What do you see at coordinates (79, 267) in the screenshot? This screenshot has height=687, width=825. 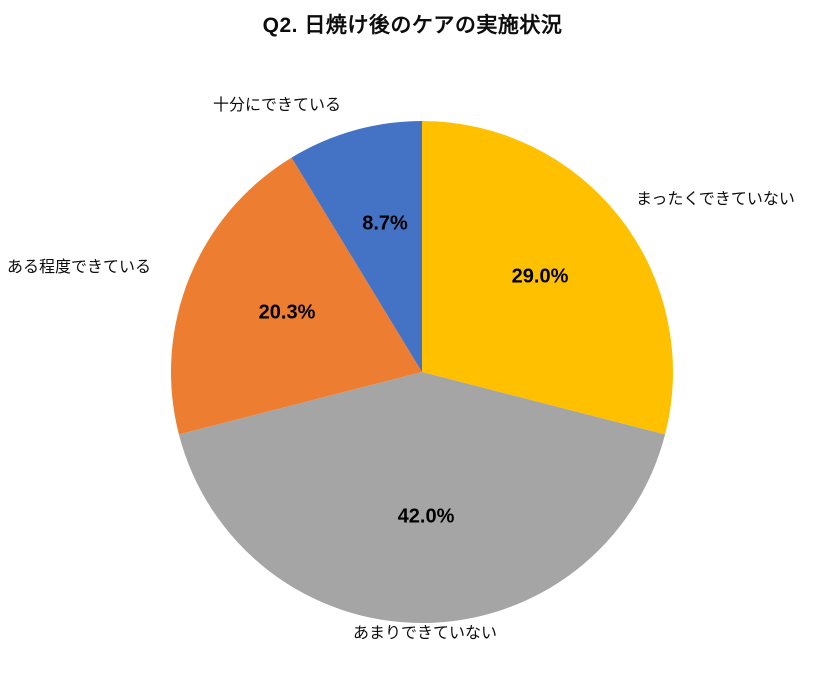 I see `slice-label-somewhat: ある程度できている` at bounding box center [79, 267].